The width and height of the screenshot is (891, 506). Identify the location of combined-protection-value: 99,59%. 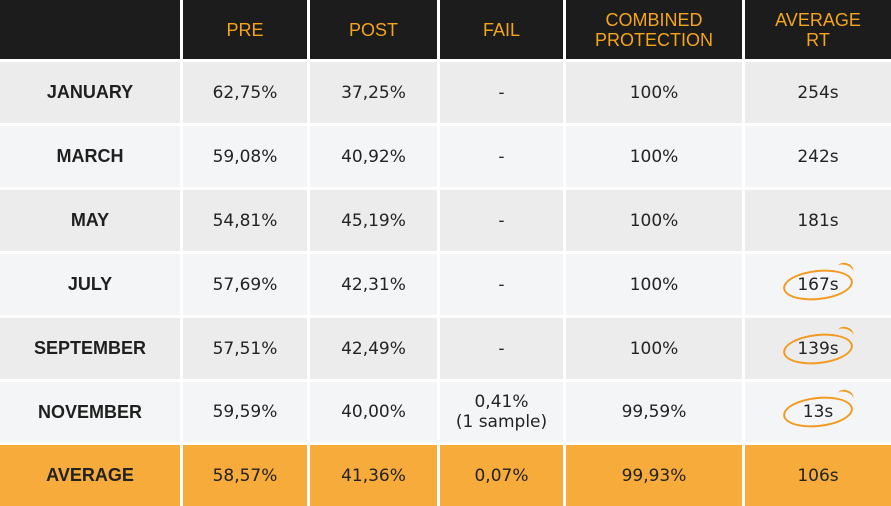
(654, 412).